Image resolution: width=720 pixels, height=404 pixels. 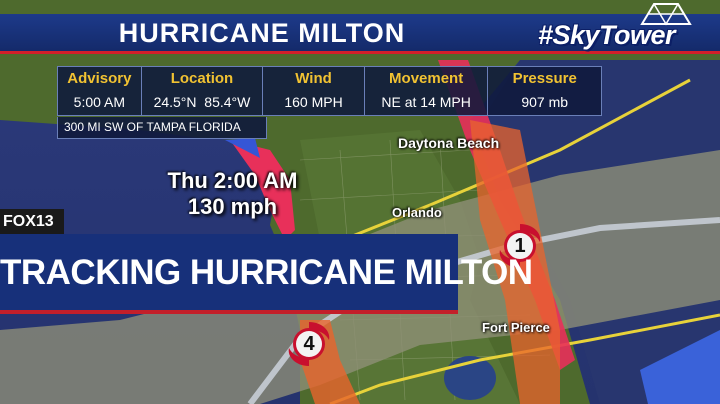 I want to click on forecast-point-label: Thu 2:00 AM 130 mph, so click(x=232, y=194).